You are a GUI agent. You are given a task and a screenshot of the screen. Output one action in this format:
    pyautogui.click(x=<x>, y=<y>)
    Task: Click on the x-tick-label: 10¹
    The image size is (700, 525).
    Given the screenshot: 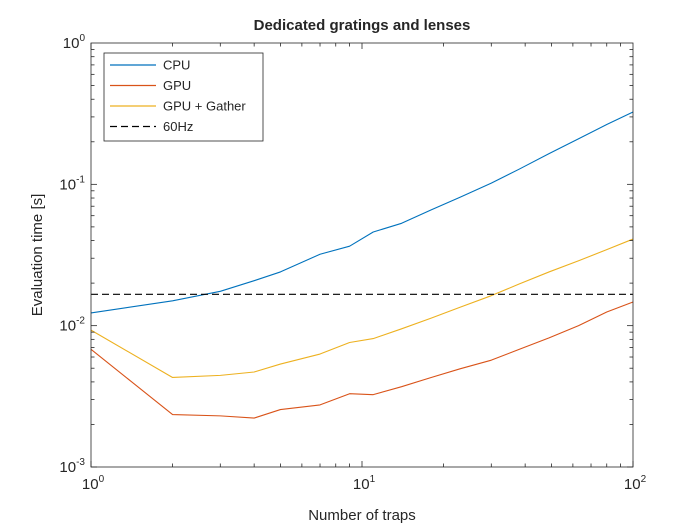 What is the action you would take?
    pyautogui.click(x=364, y=483)
    